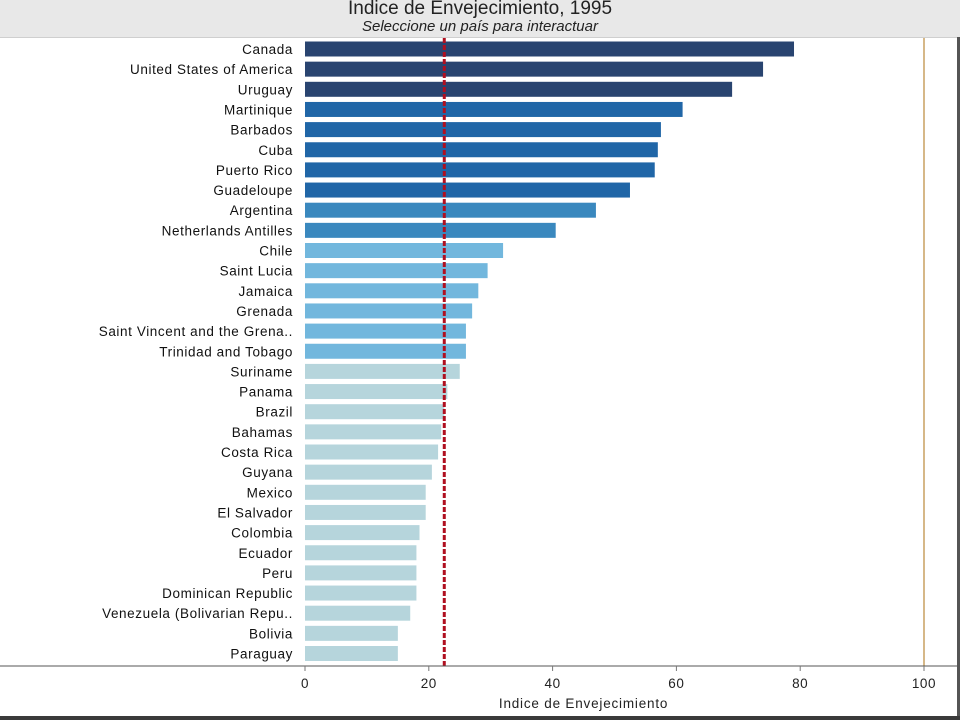 The width and height of the screenshot is (960, 720). Describe the element at coordinates (358, 613) in the screenshot. I see `bar-venezuela-bolivarian-repu` at that location.